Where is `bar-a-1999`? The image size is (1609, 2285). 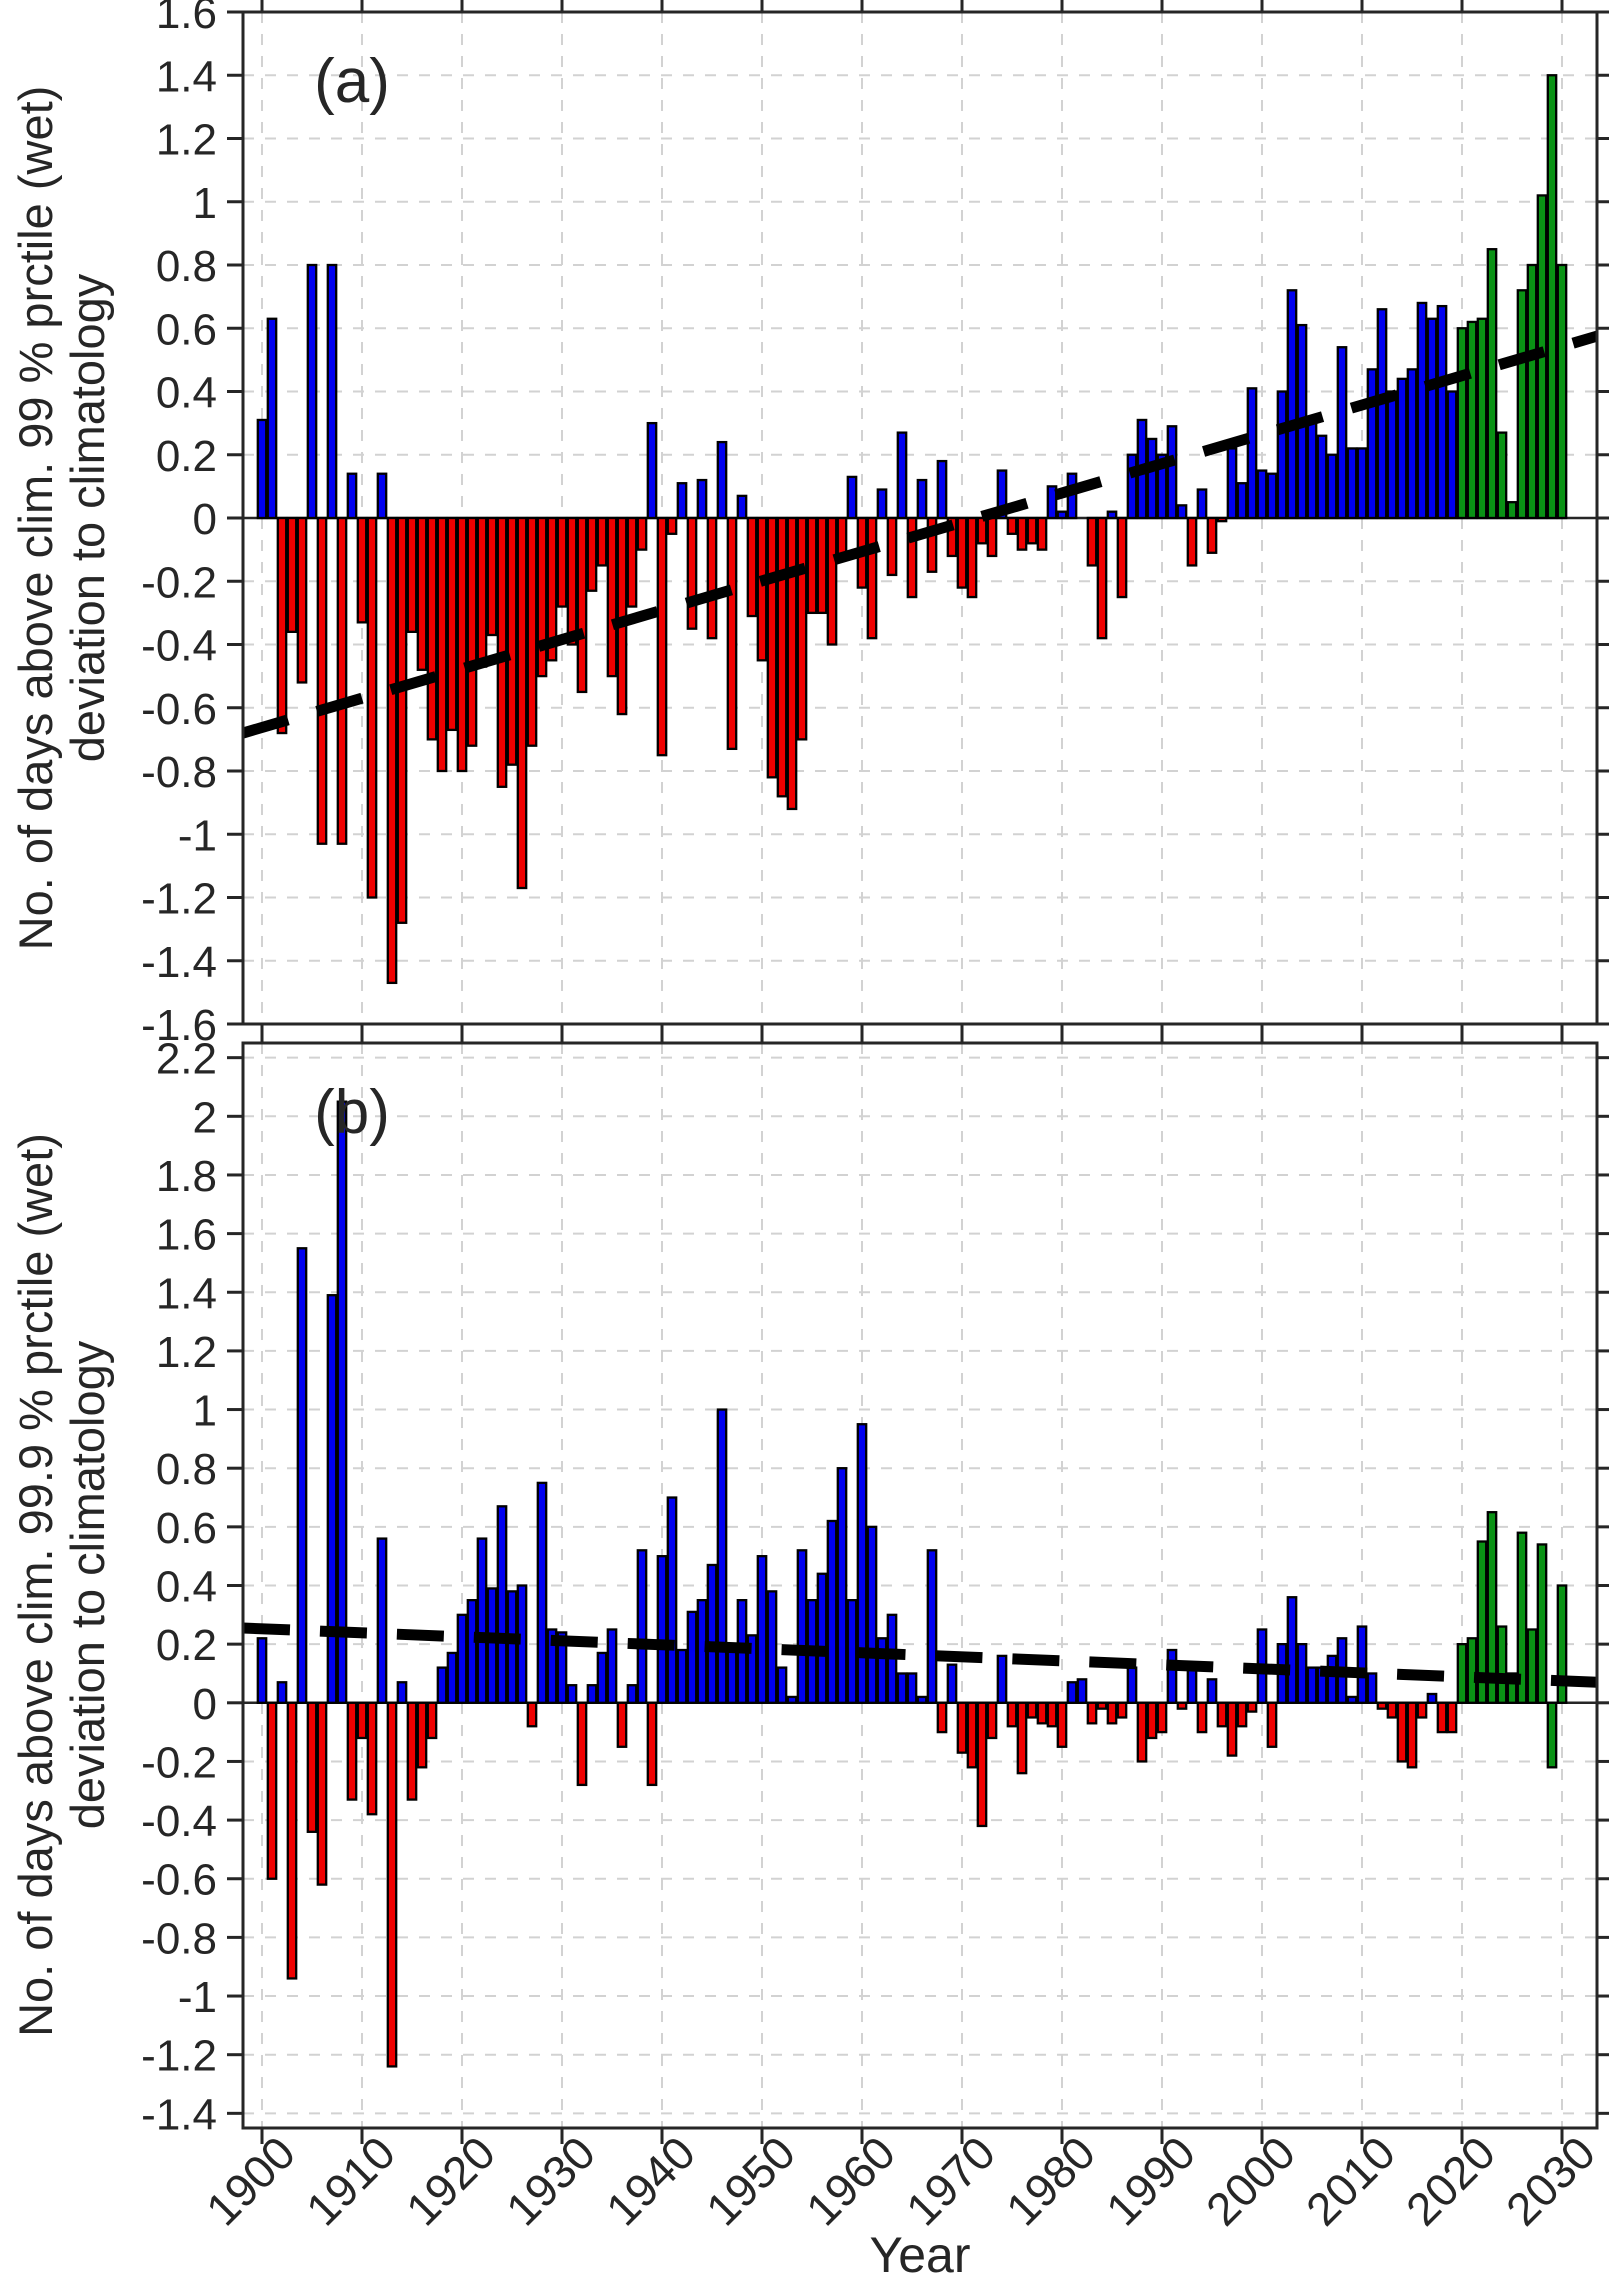
bar-a-1999 is located at coordinates (1252, 453).